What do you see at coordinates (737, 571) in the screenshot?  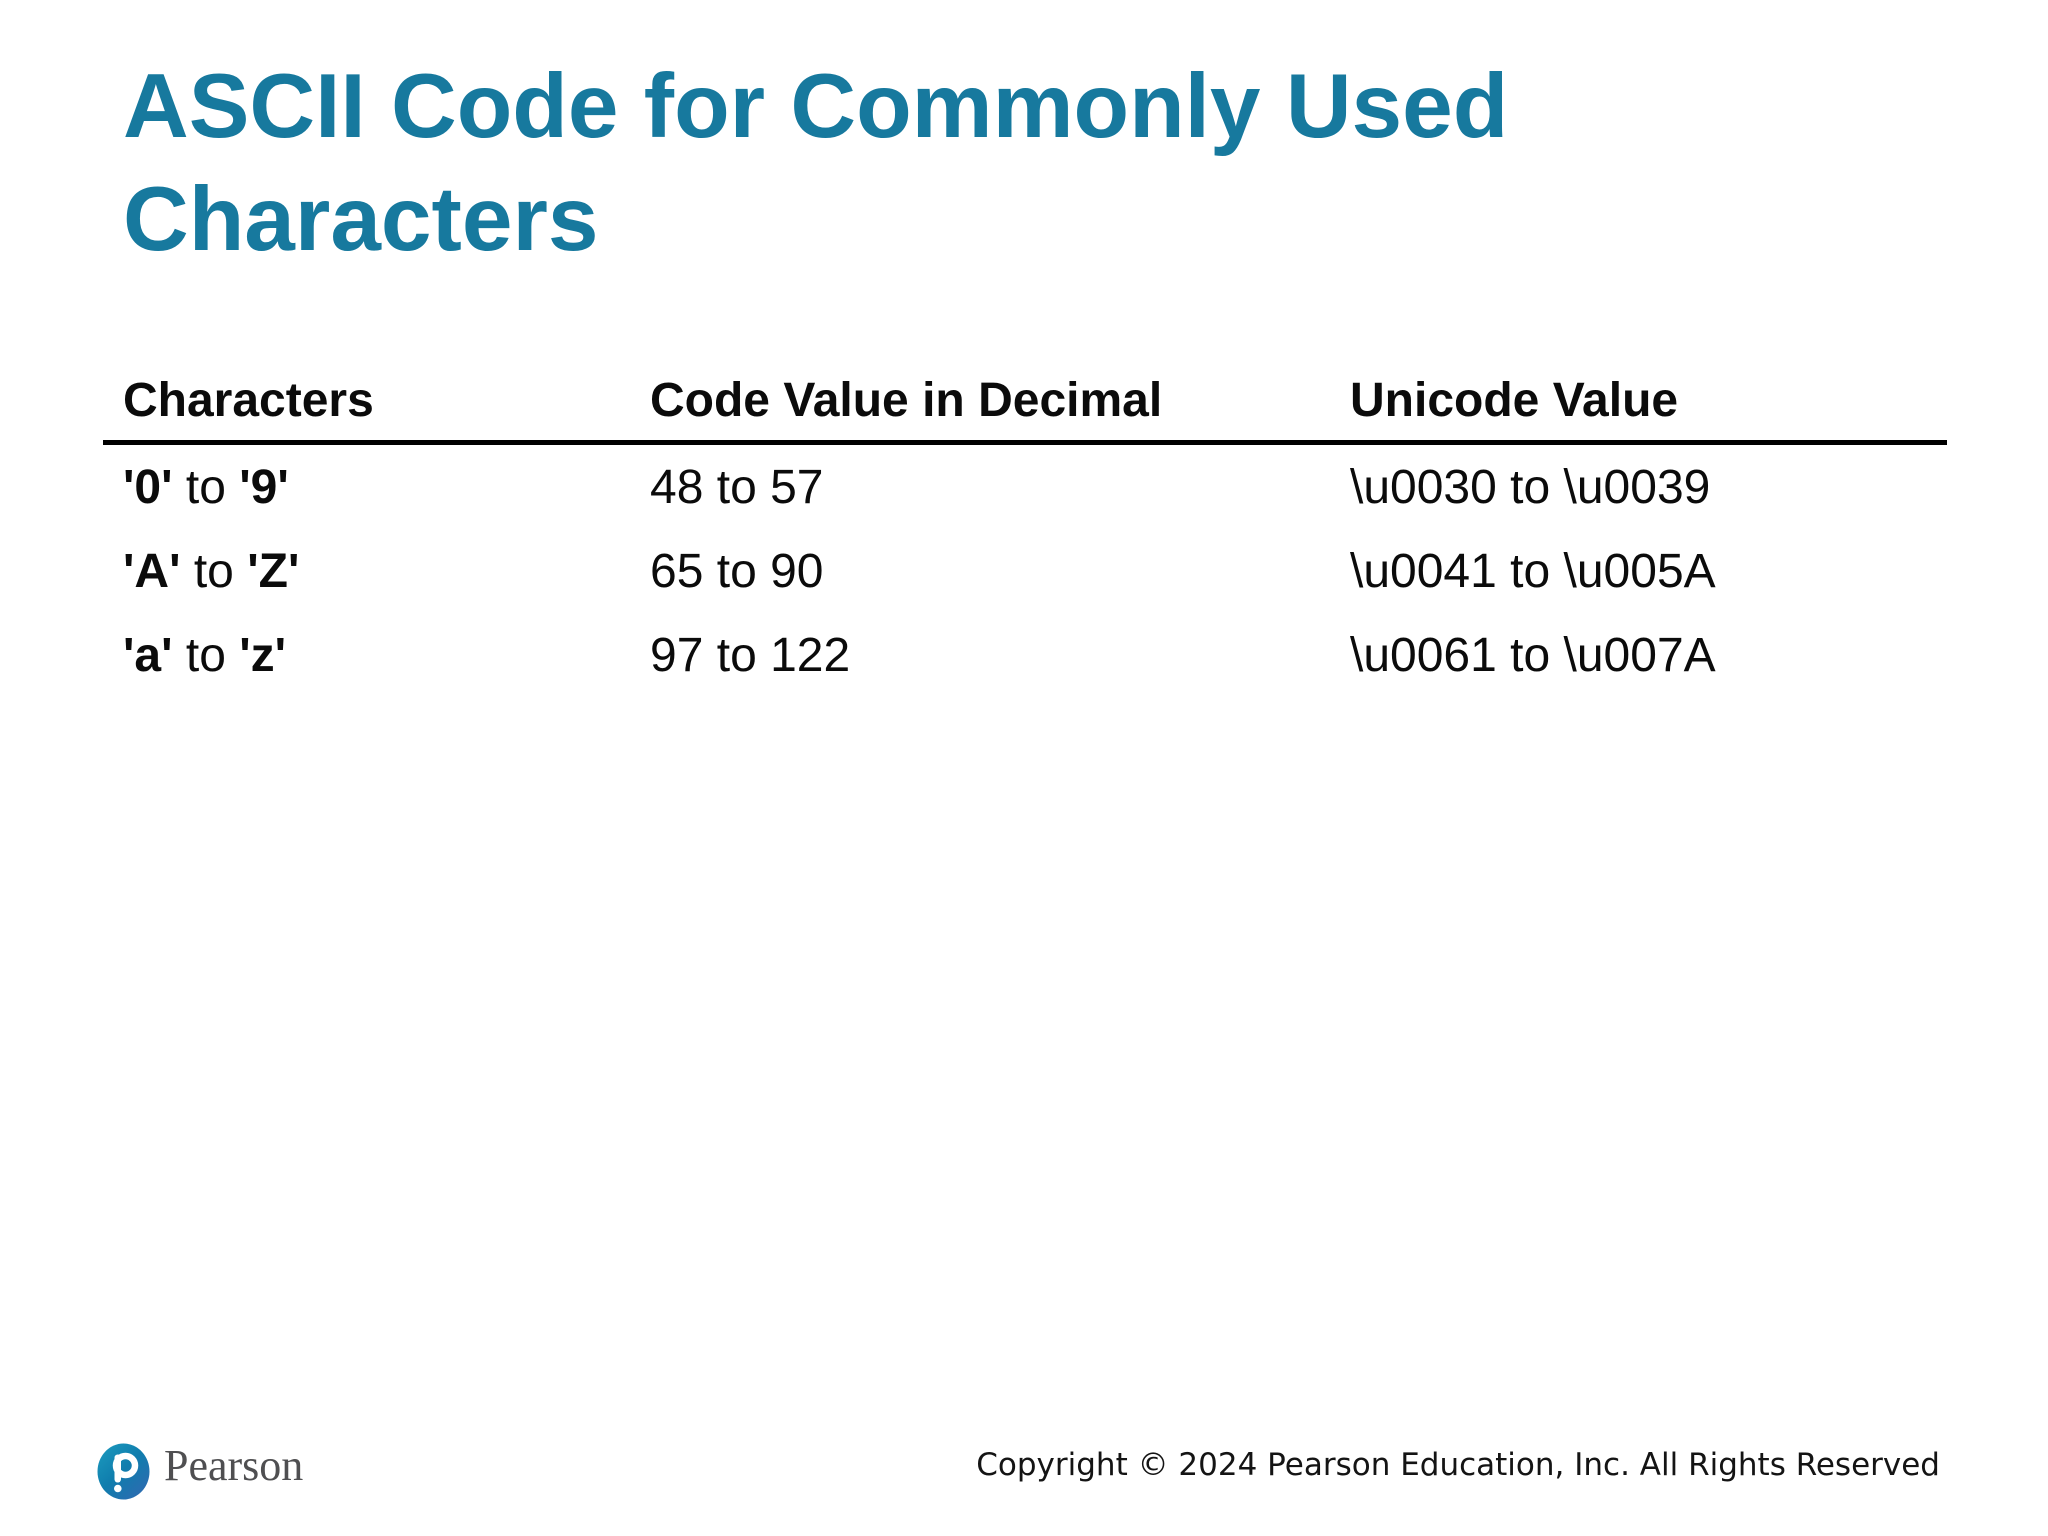 I see `cell-decimal-range: 65 to 90` at bounding box center [737, 571].